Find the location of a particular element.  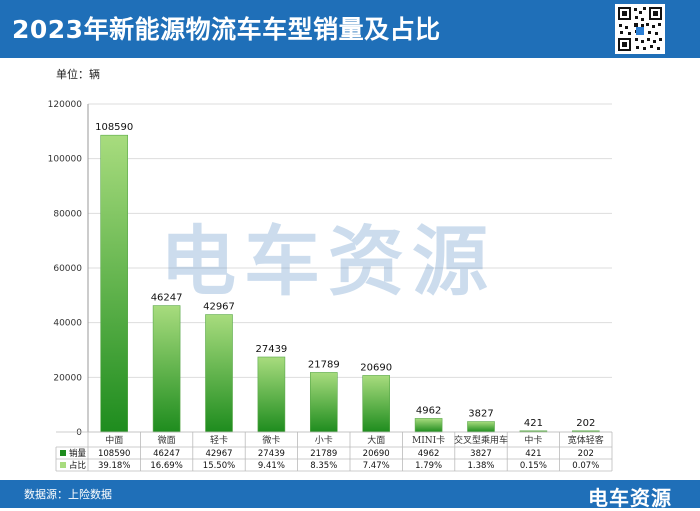

data-source: 数据源：上险数据 is located at coordinates (68, 494).